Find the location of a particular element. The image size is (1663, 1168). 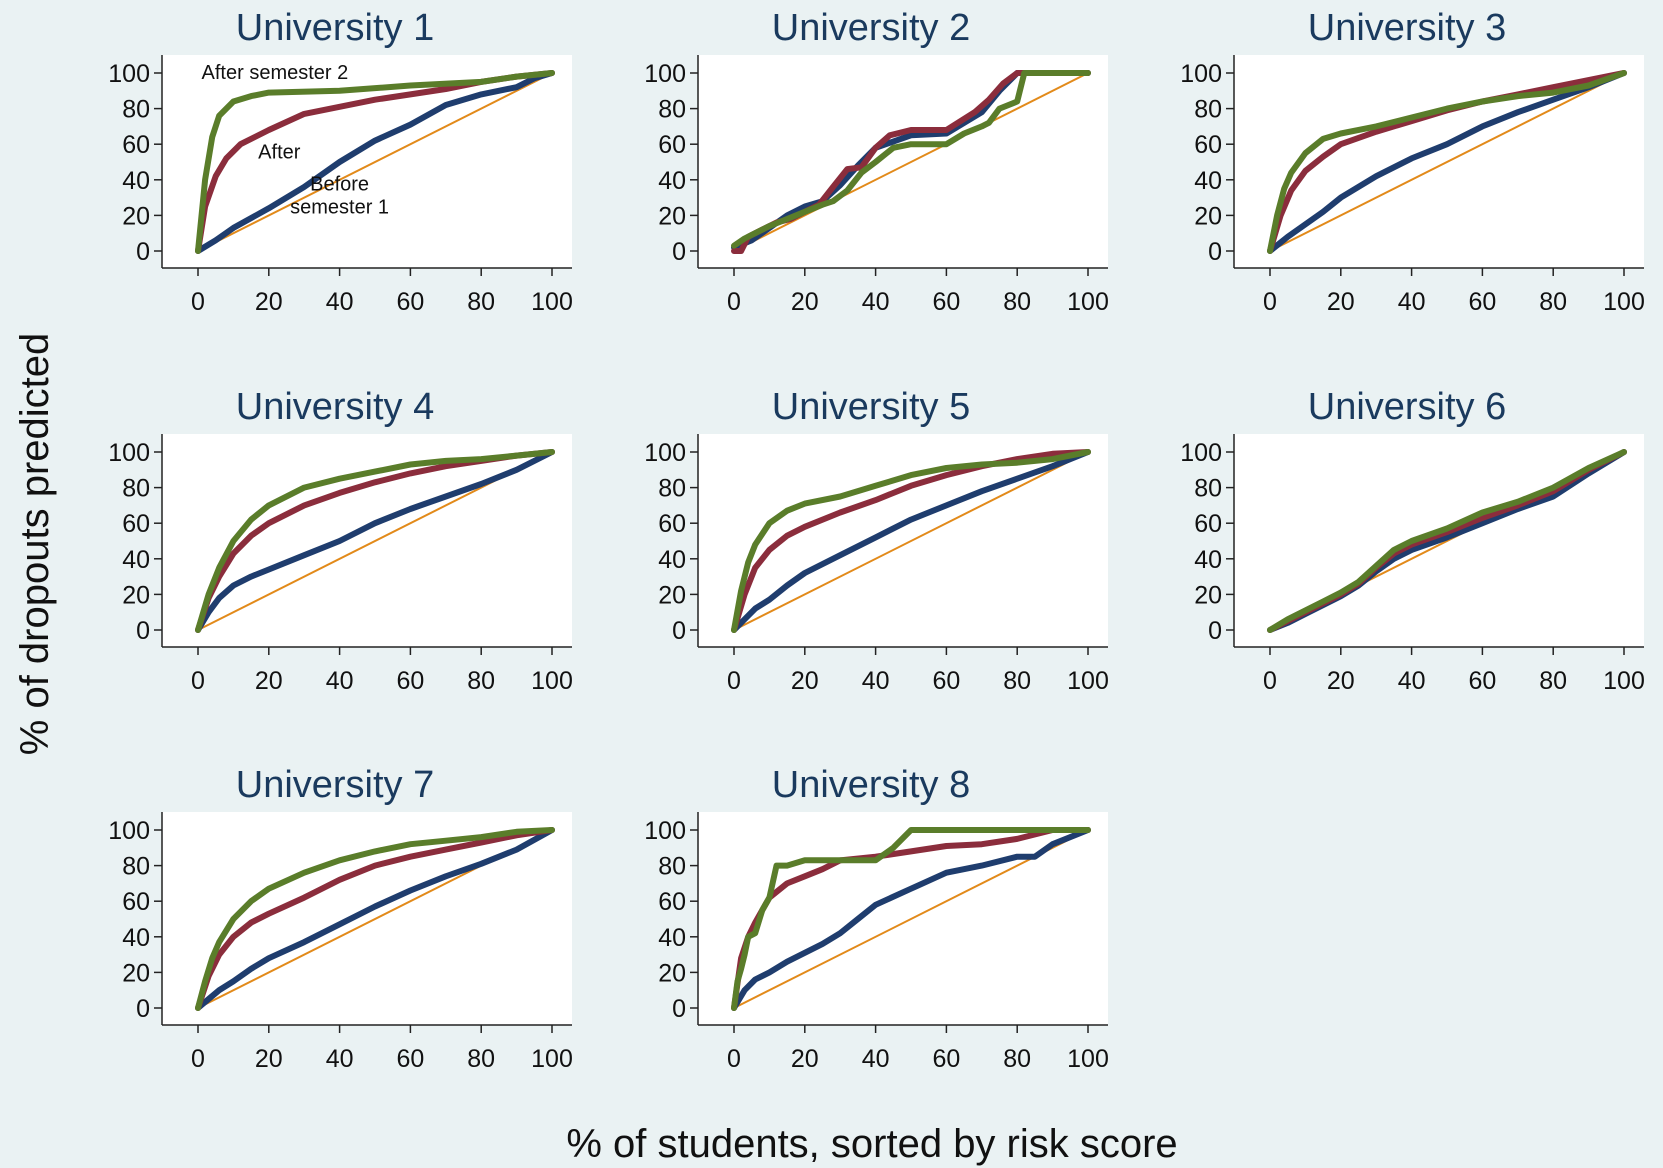

panel-6: University 6 0 20 40 60 80 100 0 20 40 60 80 100 is located at coordinates (1412, 540).